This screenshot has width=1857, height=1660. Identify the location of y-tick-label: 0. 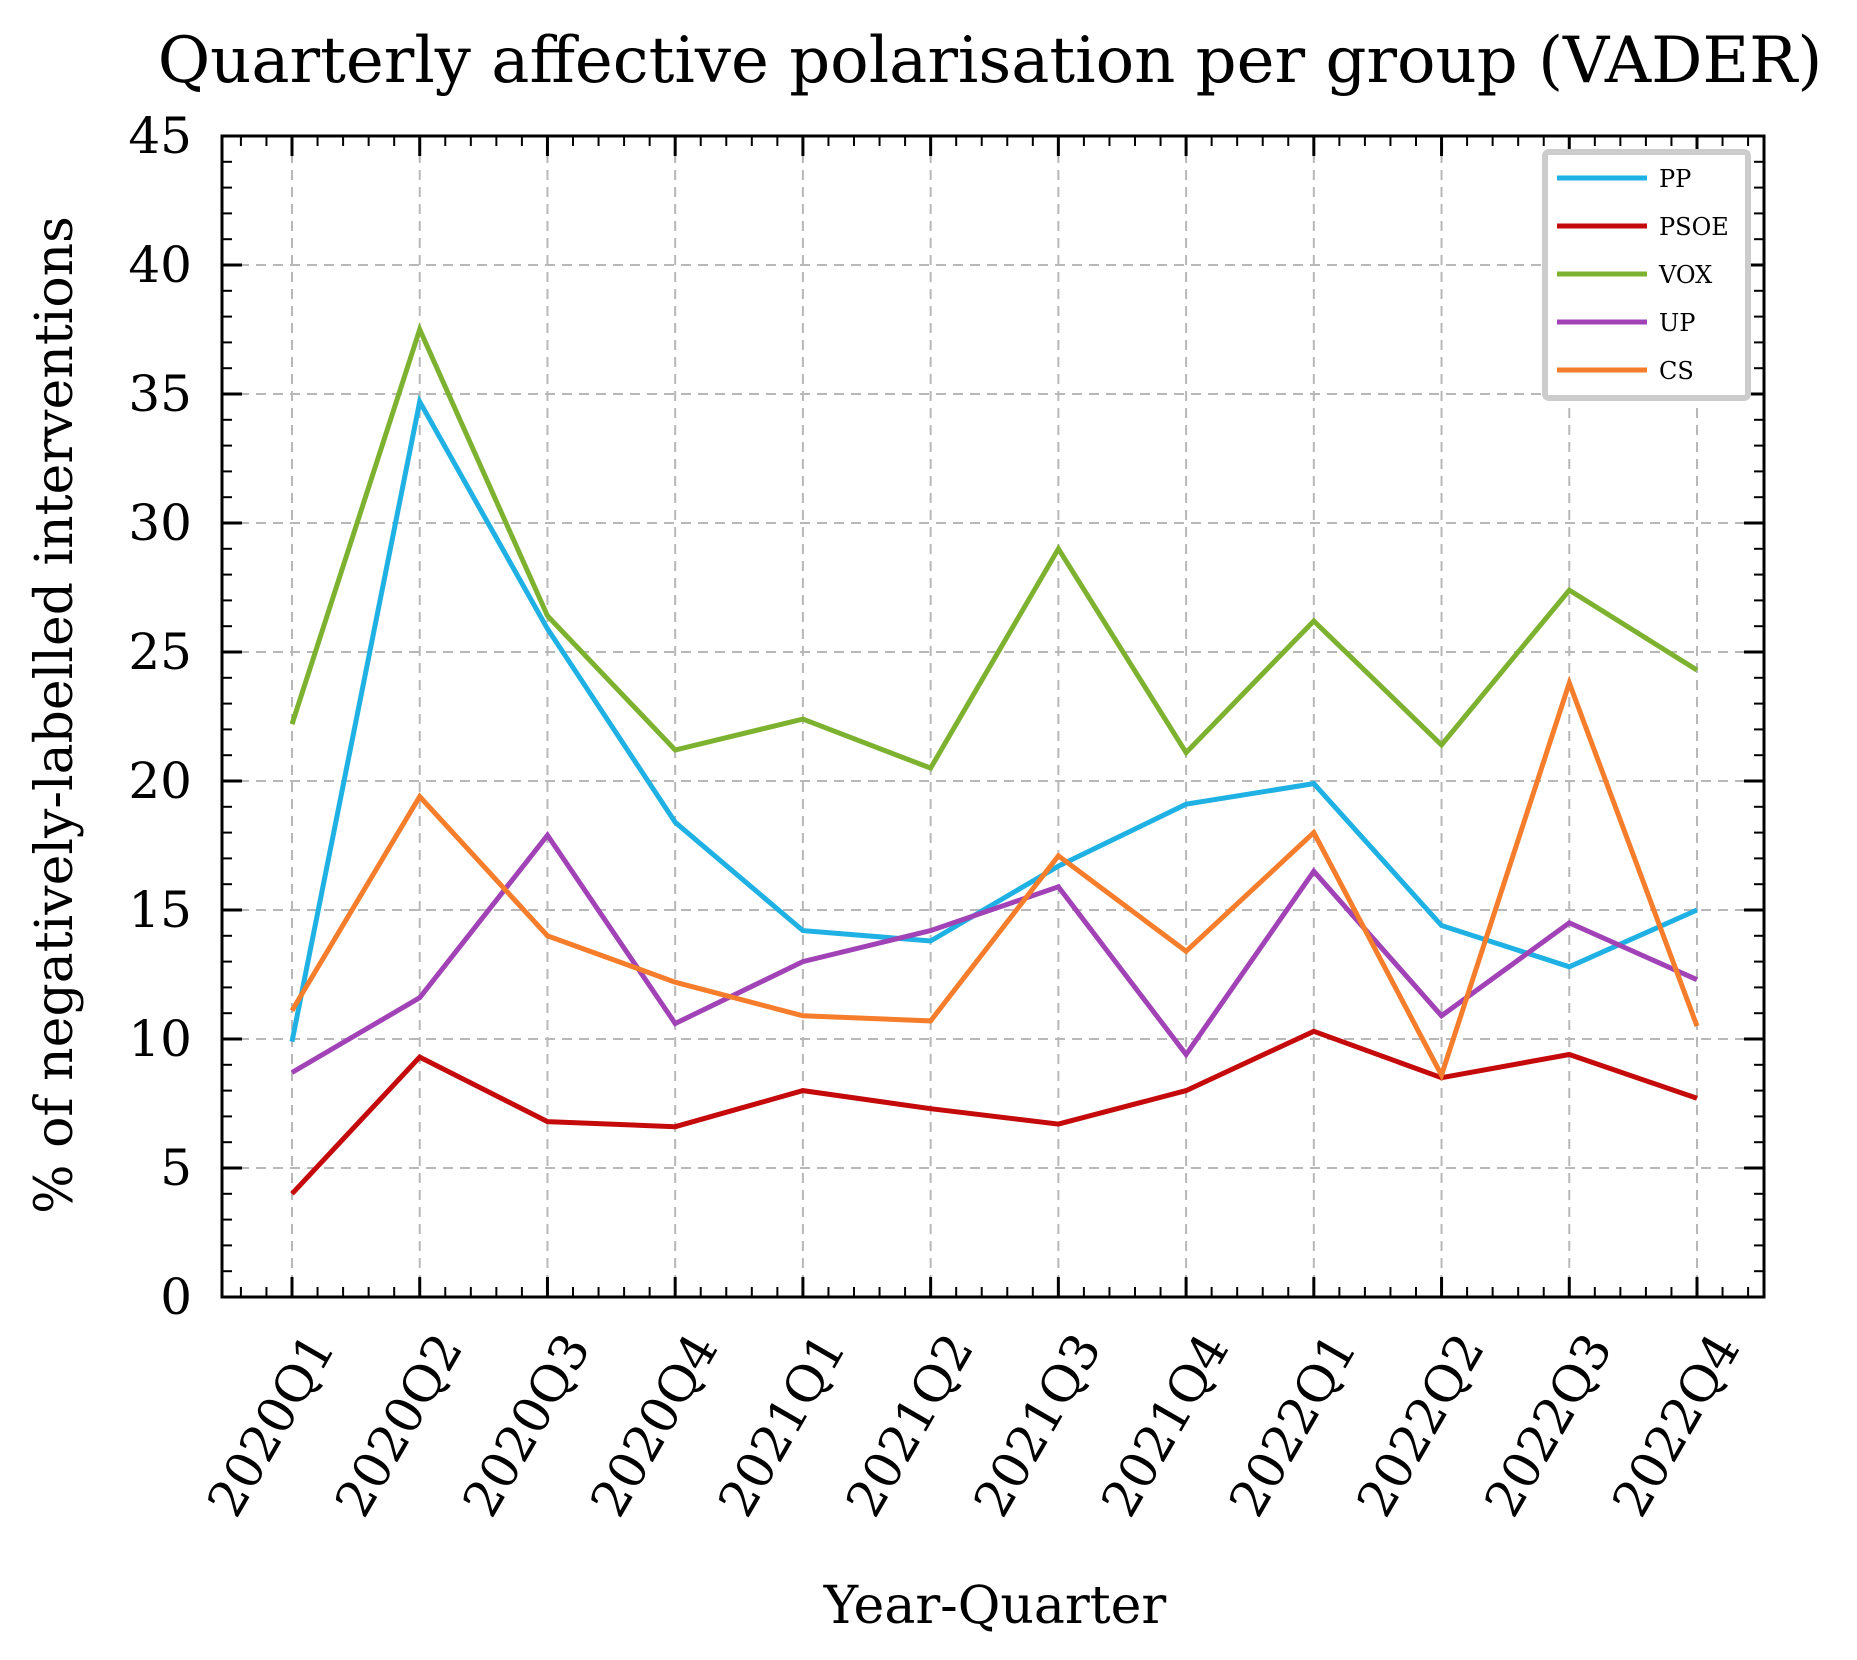
(176, 1297).